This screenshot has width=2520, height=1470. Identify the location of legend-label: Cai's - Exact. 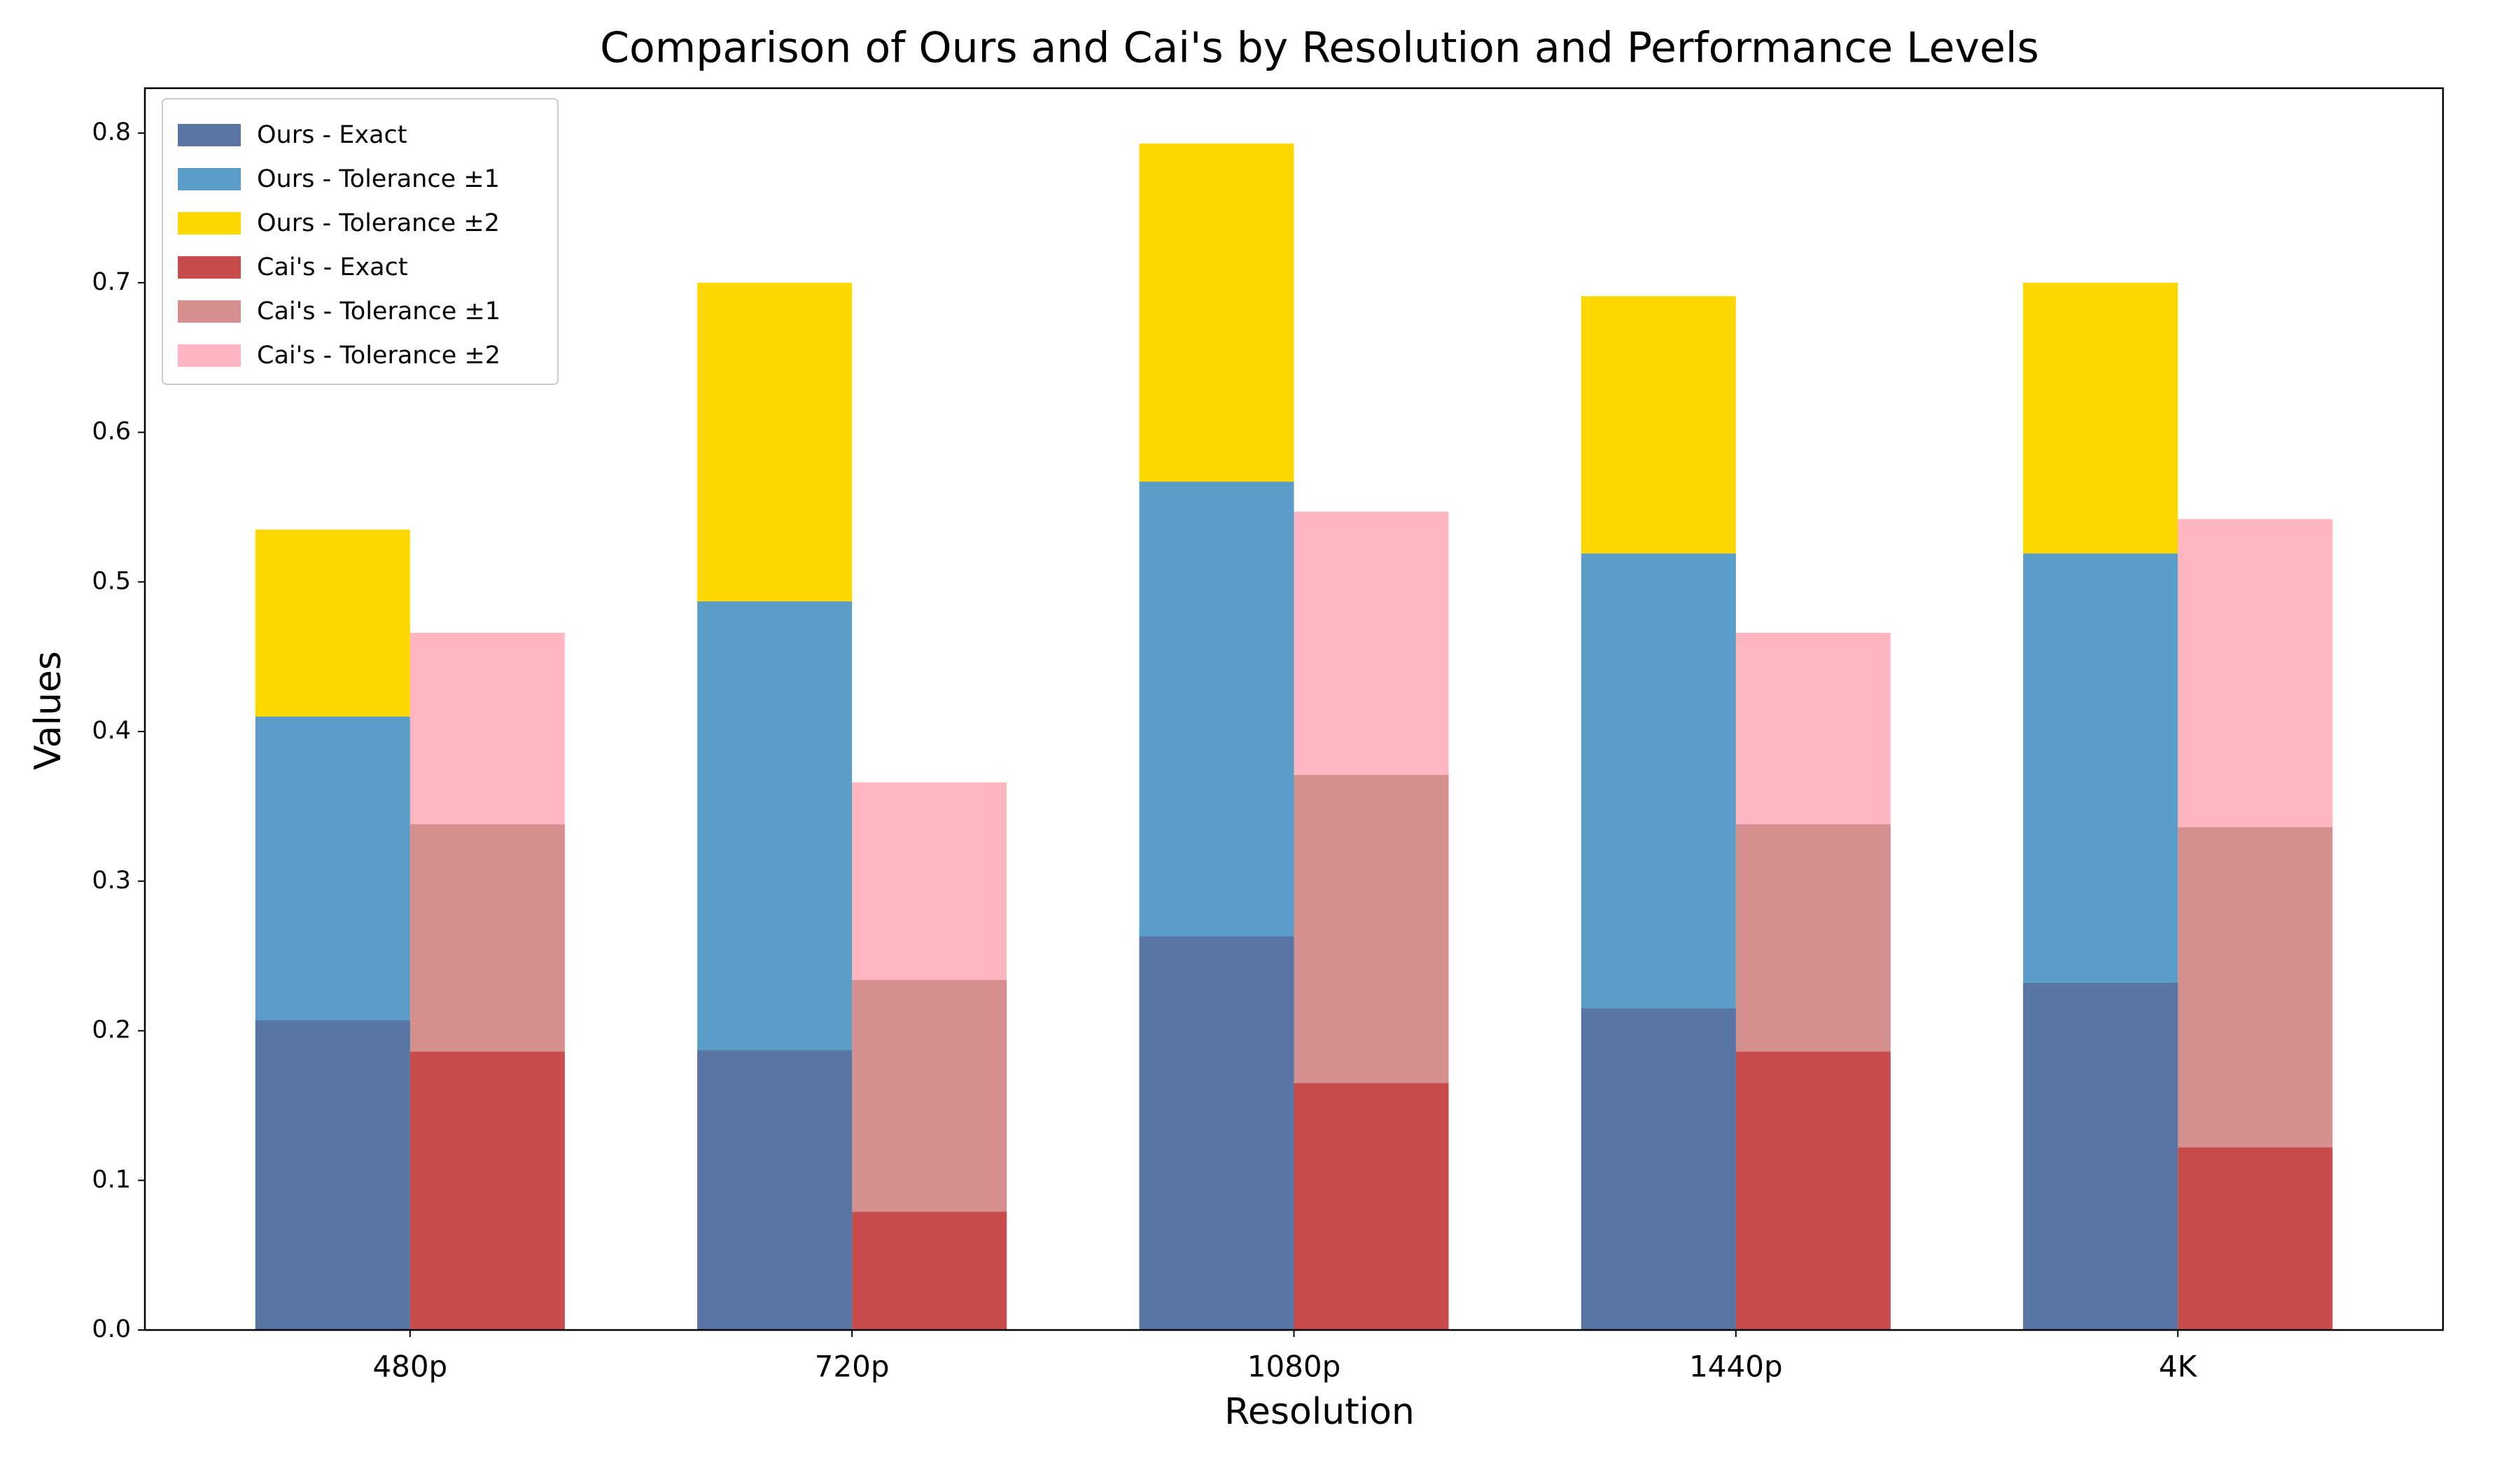
(332, 267).